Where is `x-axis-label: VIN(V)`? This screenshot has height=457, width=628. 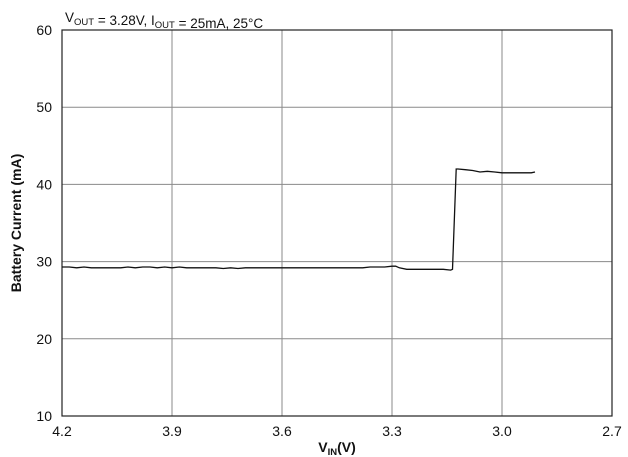 x-axis-label: VIN(V) is located at coordinates (337, 448).